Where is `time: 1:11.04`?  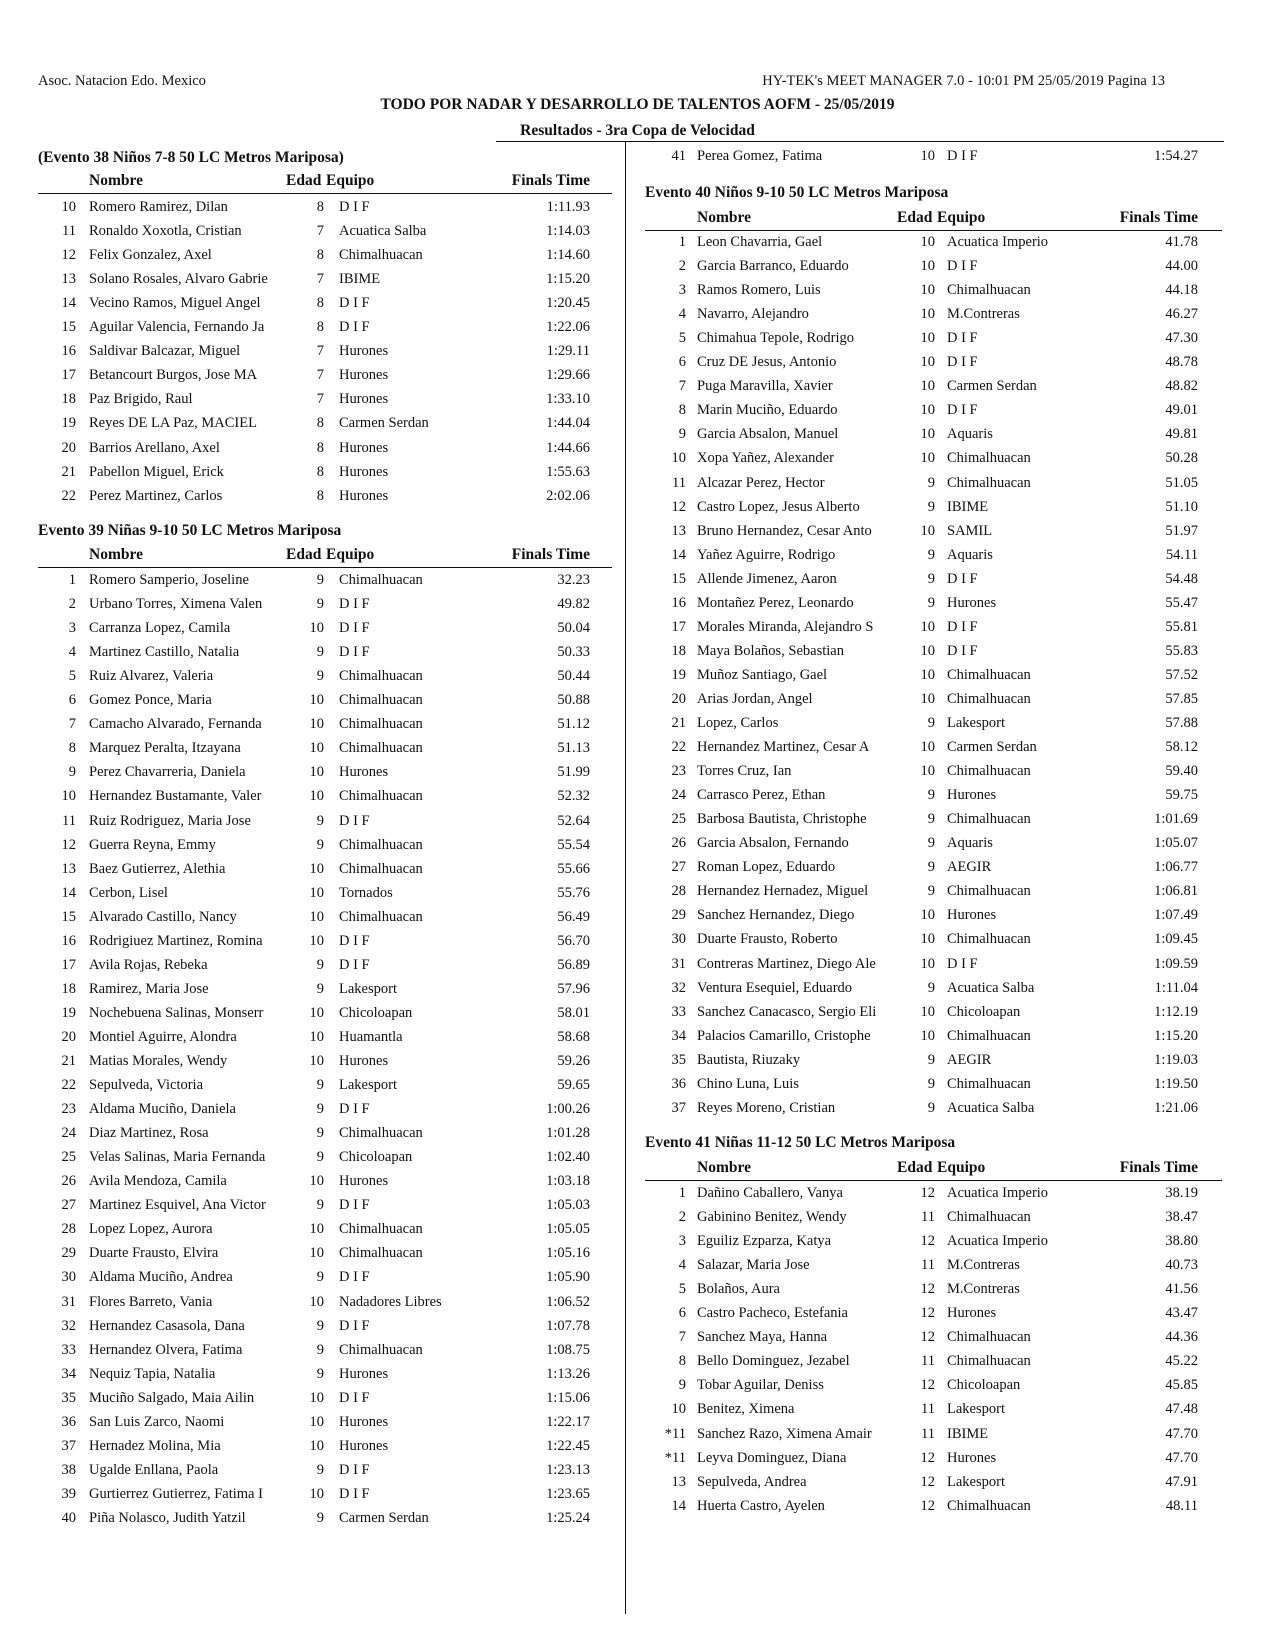 time: 1:11.04 is located at coordinates (1176, 987).